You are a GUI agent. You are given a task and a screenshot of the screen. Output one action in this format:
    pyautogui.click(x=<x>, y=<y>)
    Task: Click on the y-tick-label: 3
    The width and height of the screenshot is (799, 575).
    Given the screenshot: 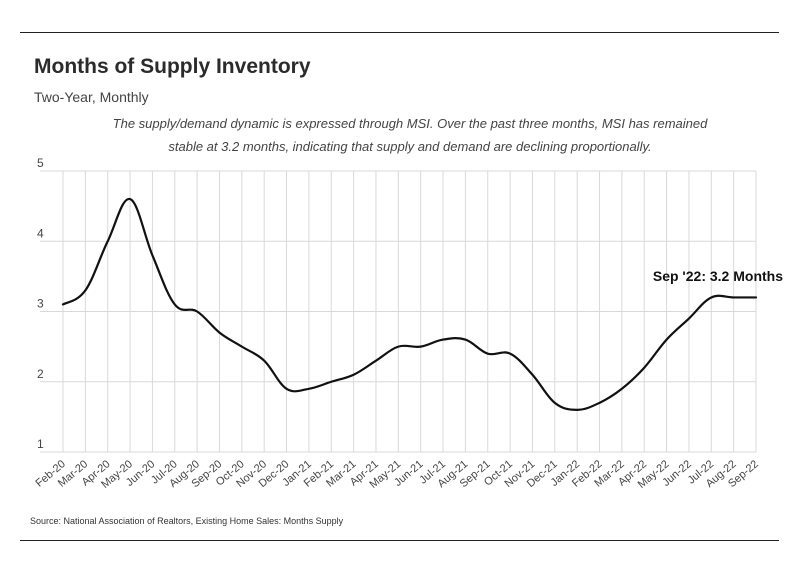 What is the action you would take?
    pyautogui.click(x=40, y=304)
    